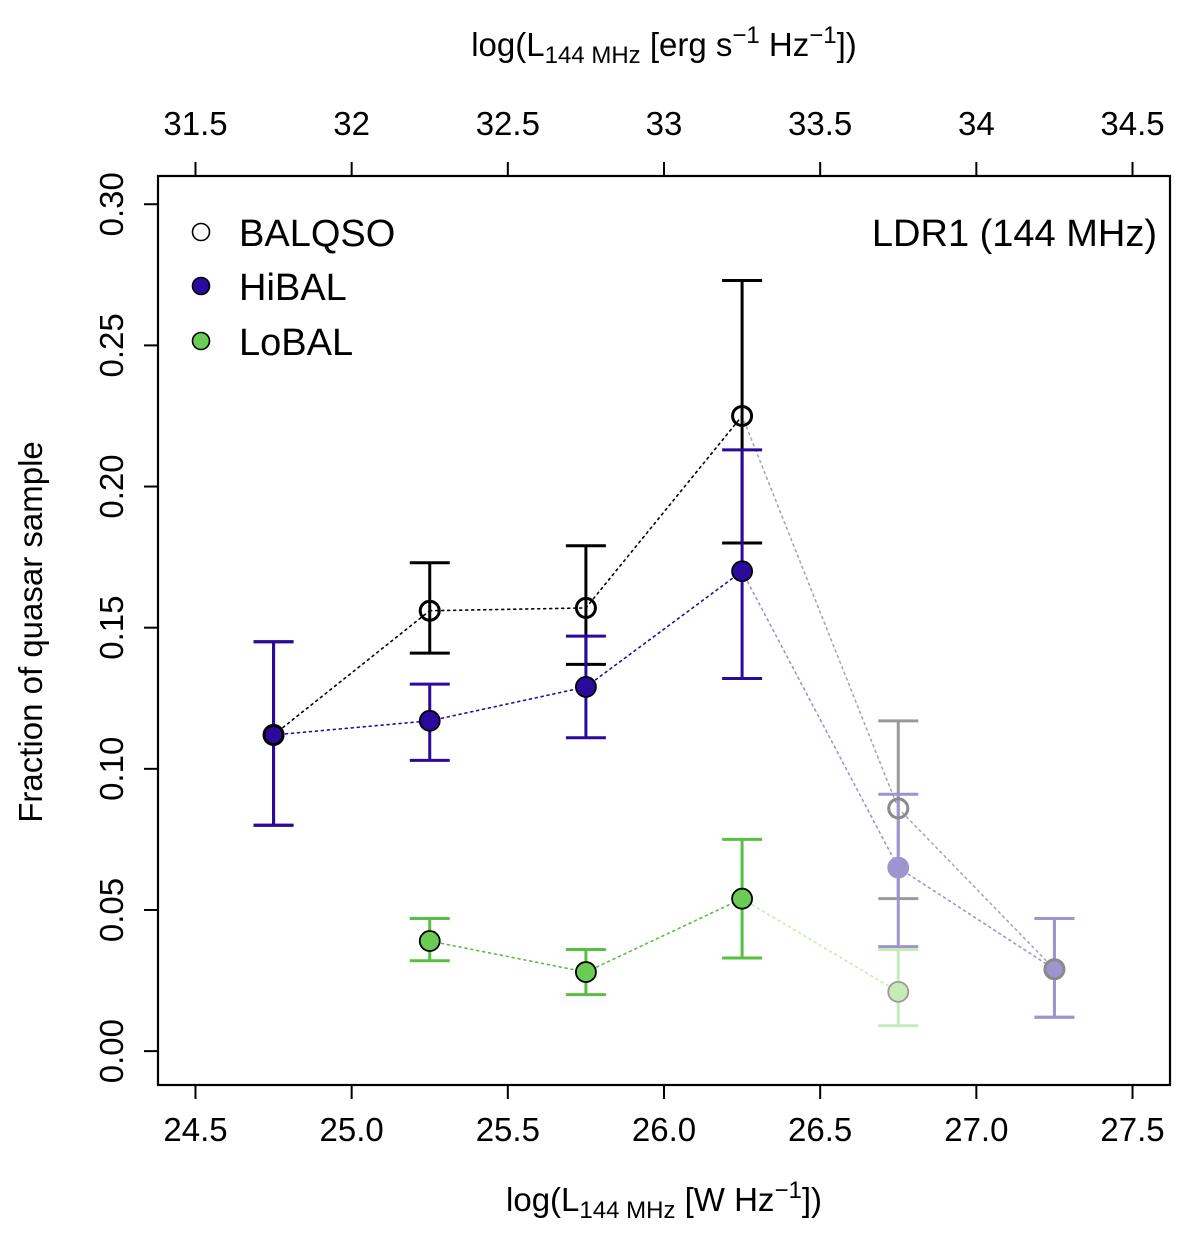  What do you see at coordinates (201, 286) in the screenshot?
I see `legend-marker-hibal` at bounding box center [201, 286].